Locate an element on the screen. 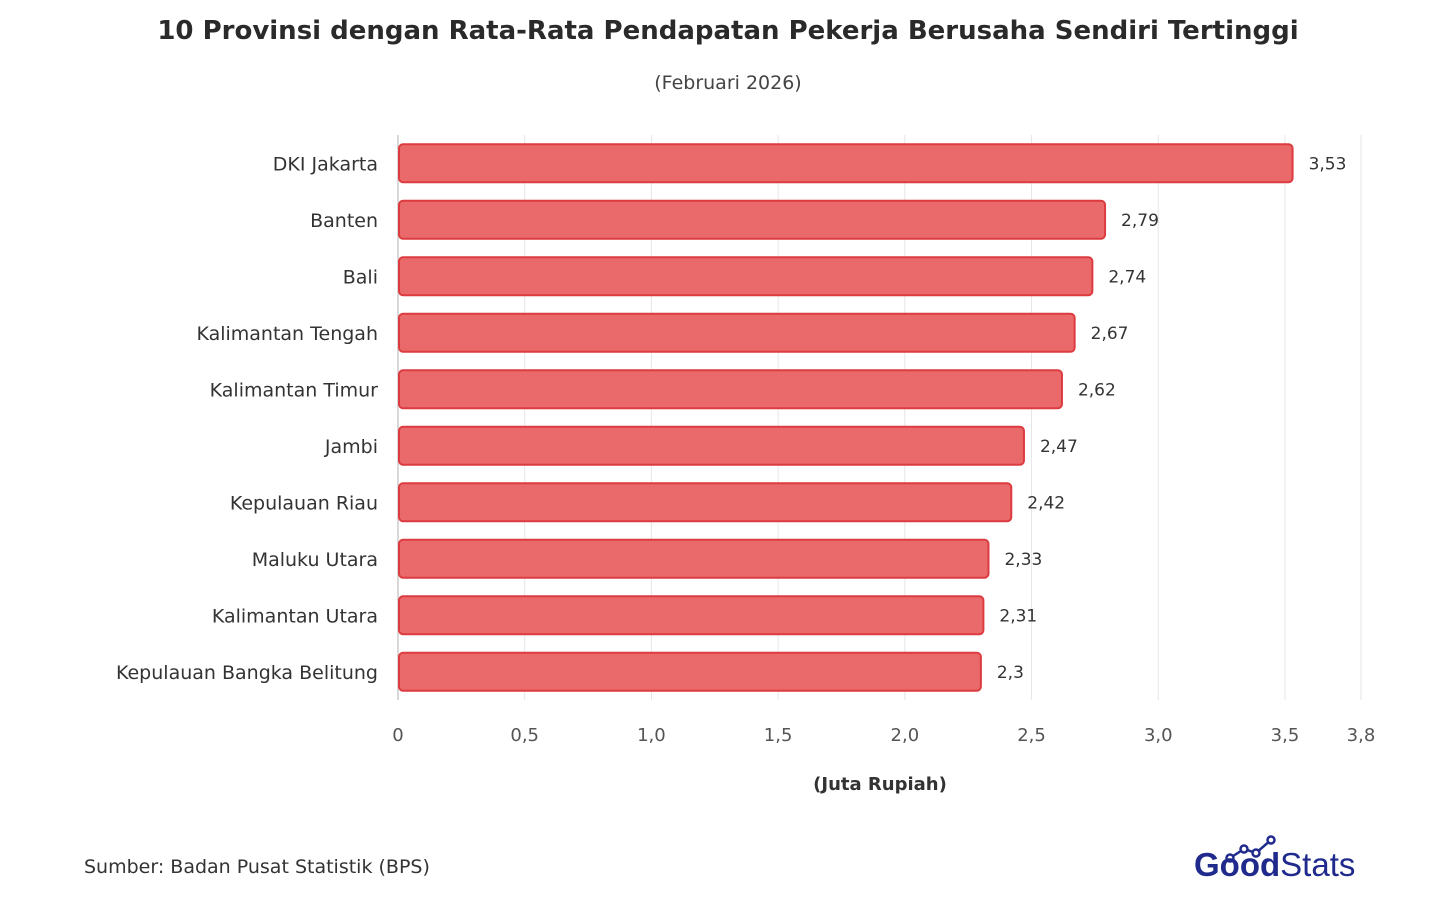 Image resolution: width=1456 pixels, height=900 pixels. x-tick-label: 0,5 is located at coordinates (524, 735).